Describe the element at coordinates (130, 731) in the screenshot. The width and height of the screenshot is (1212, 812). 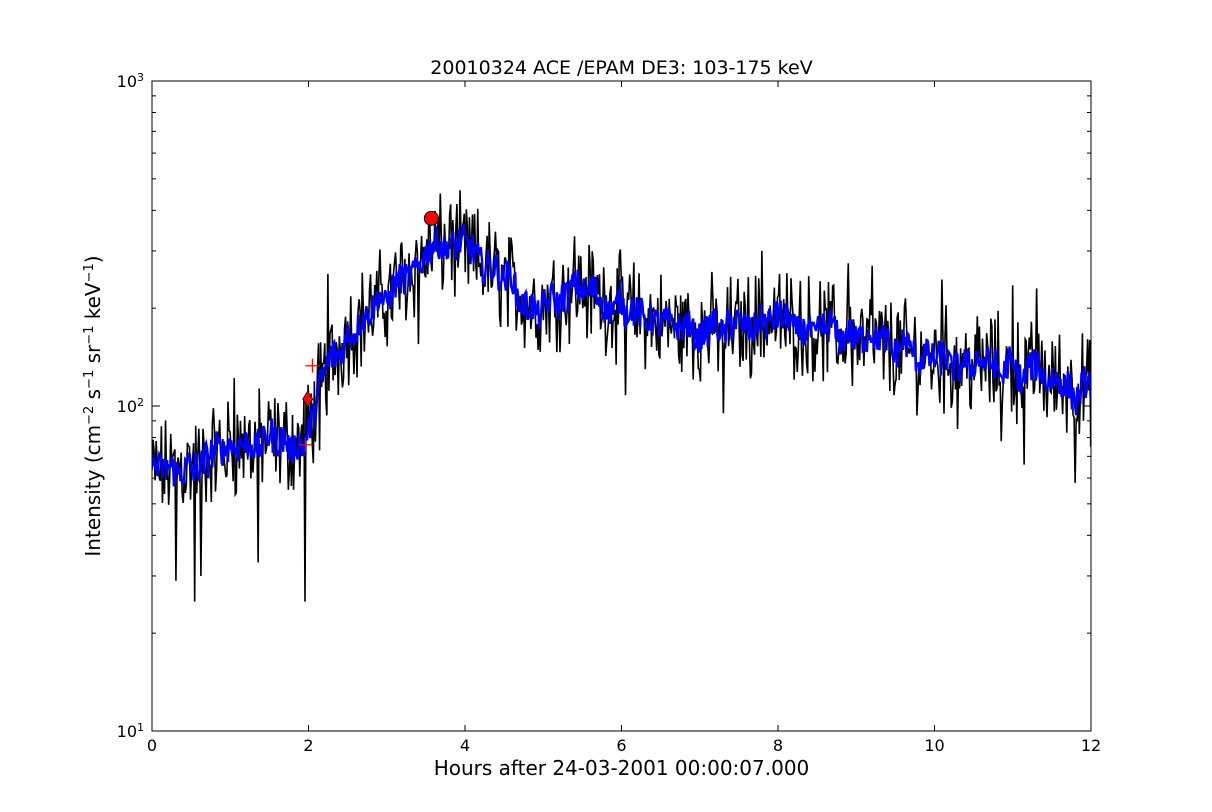
I see `y-tick-label: 10¹` at that location.